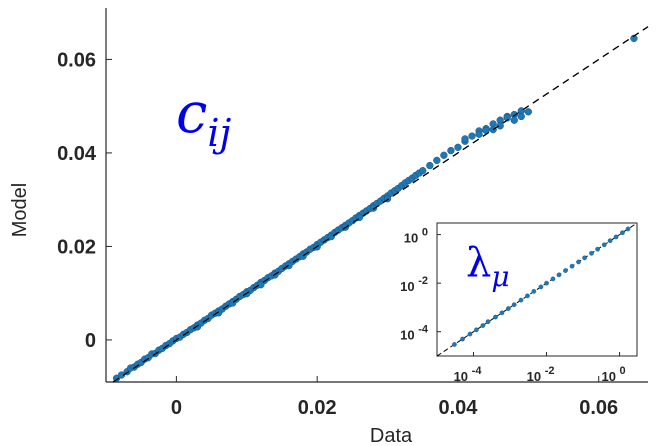 This screenshot has height=446, width=656. Describe the element at coordinates (478, 263) in the screenshot. I see `inset-annotation-base: λ` at that location.